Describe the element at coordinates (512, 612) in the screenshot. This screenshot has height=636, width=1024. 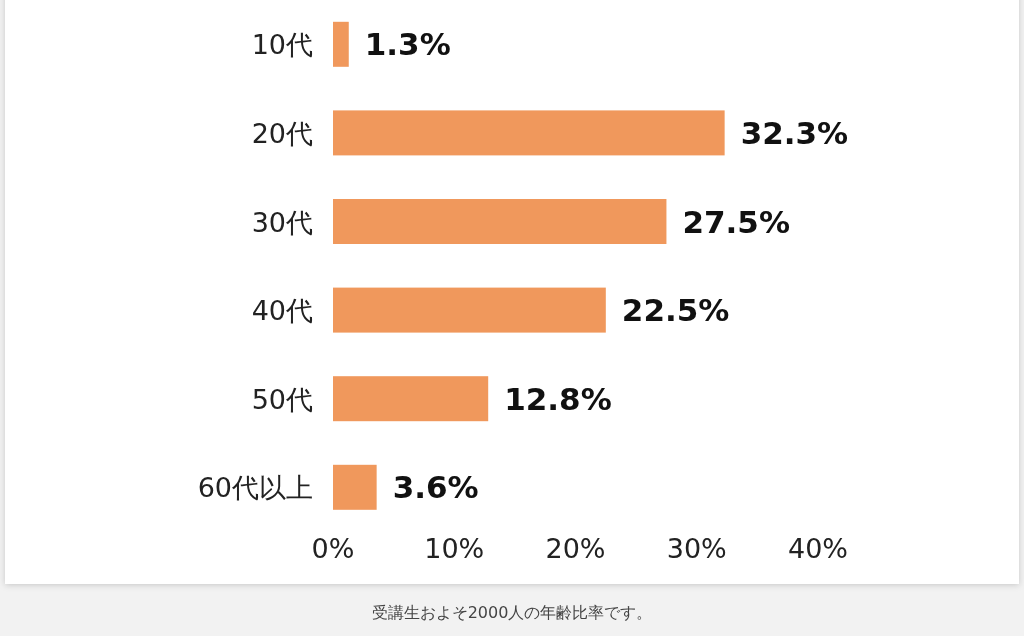
I see `text: 受講生およそ2000人の年齢比率です。` at that location.